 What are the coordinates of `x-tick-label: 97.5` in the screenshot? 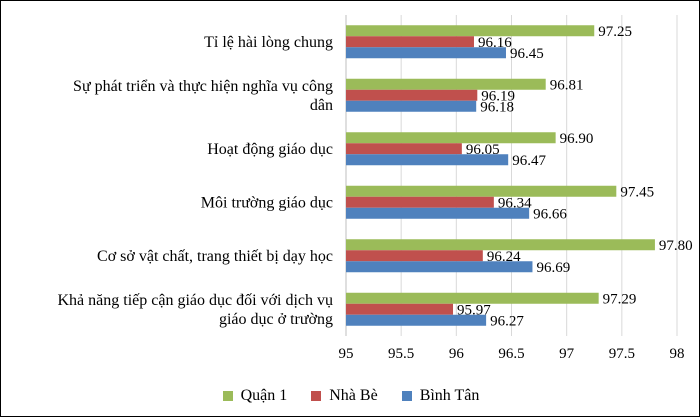 It's located at (622, 354).